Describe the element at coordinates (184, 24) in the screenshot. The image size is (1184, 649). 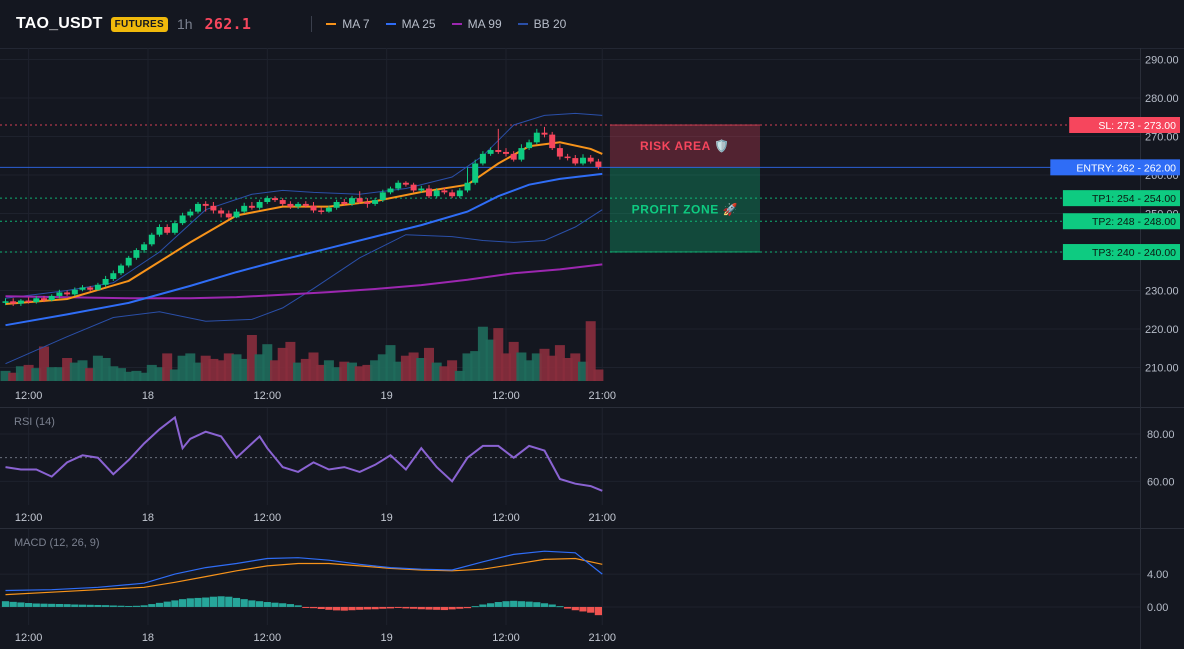
I see `interval-label: 1h` at that location.